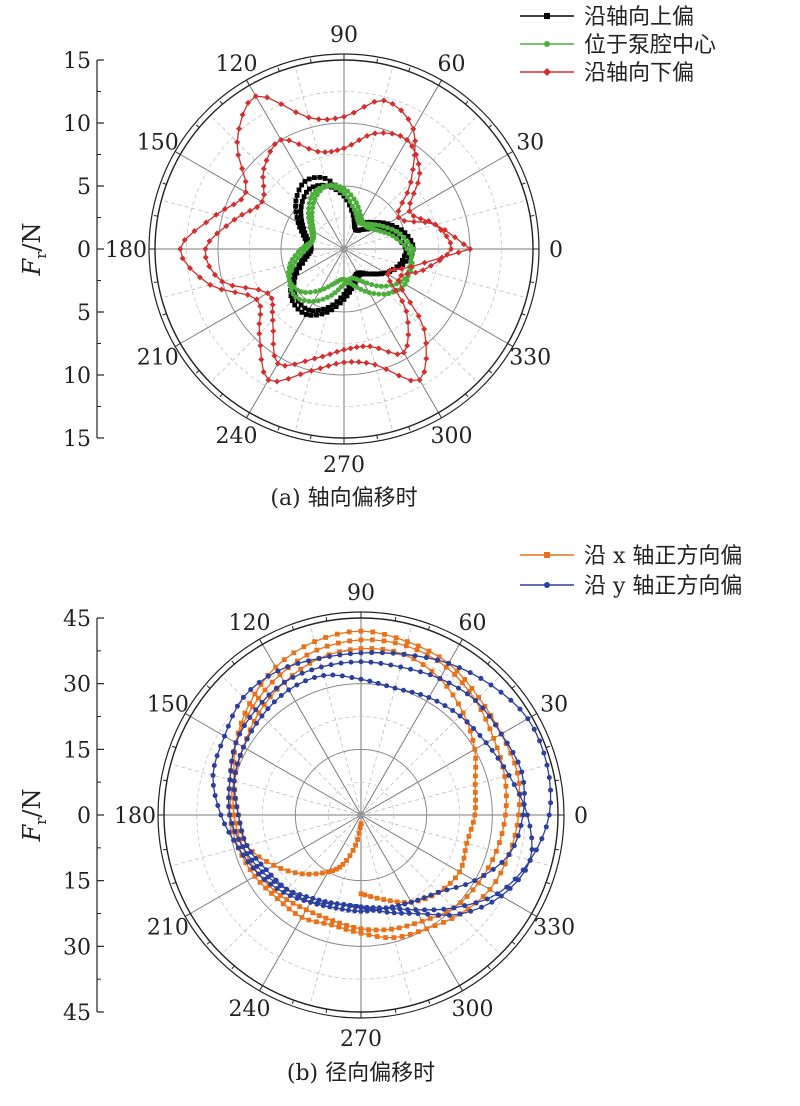 This screenshot has height=1106, width=800. What do you see at coordinates (319, 340) in the screenshot?
I see `angular-gridline` at bounding box center [319, 340].